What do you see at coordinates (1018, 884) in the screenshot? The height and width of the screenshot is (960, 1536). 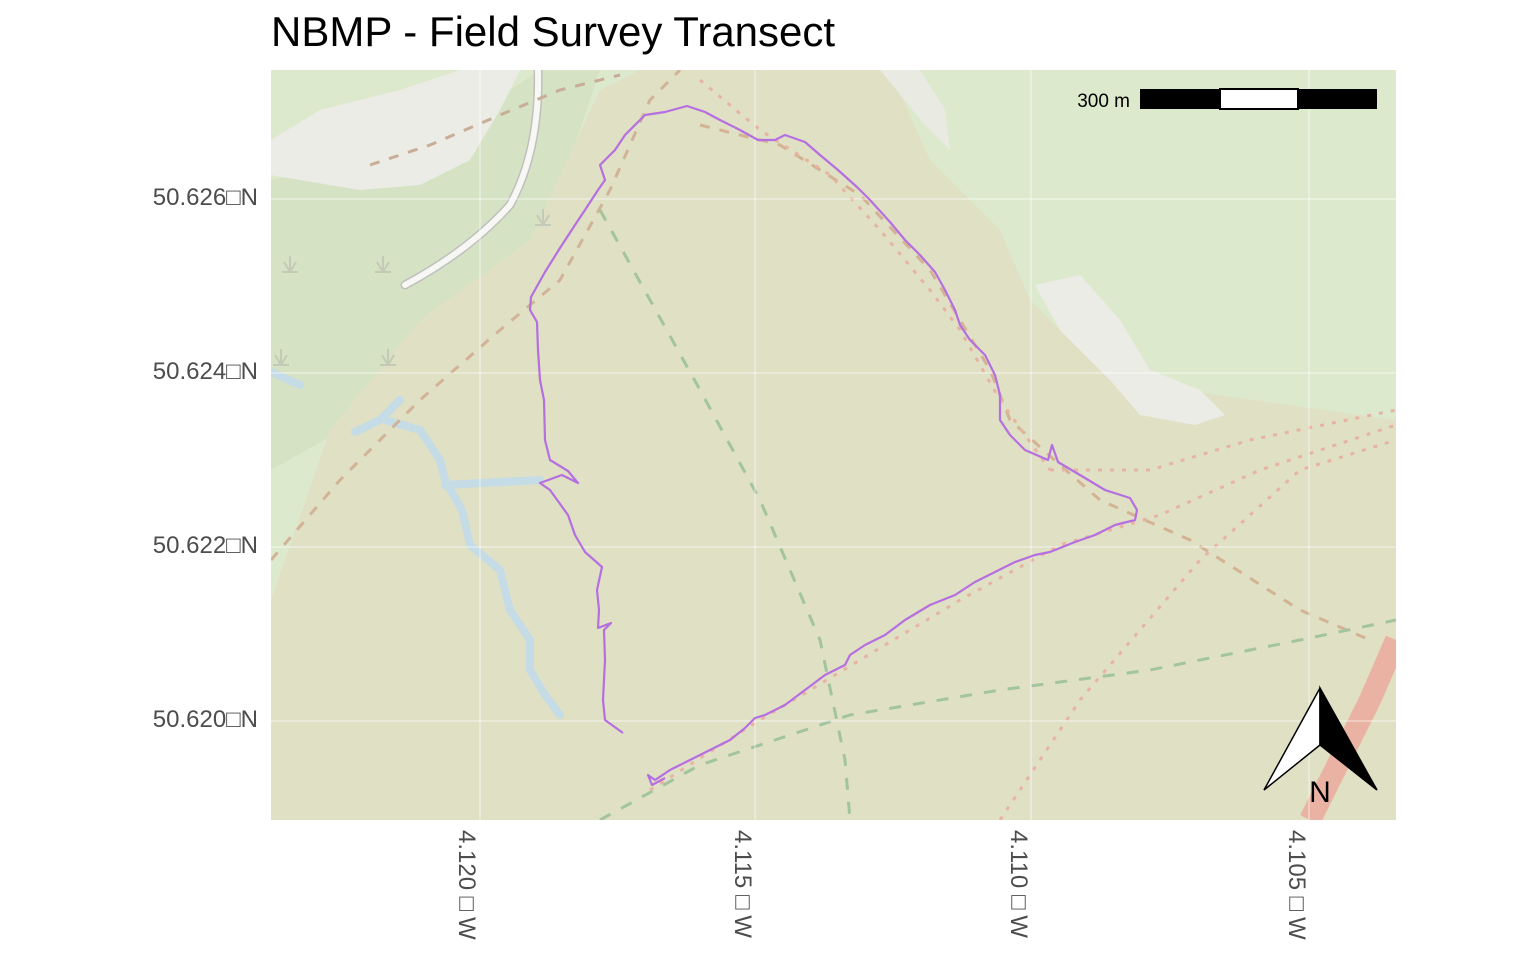 I see `x-tick-label-4-110: 4.110□W` at bounding box center [1018, 884].